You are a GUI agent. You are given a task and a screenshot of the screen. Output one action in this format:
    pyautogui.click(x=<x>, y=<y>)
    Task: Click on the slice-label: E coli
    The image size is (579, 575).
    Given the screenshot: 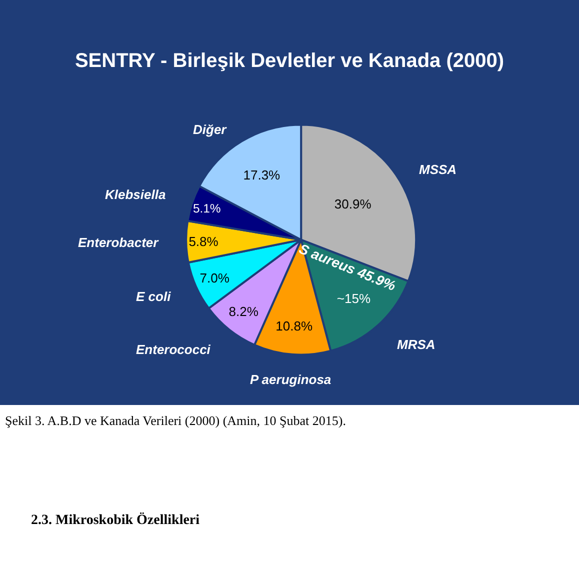 What is the action you would take?
    pyautogui.click(x=154, y=296)
    